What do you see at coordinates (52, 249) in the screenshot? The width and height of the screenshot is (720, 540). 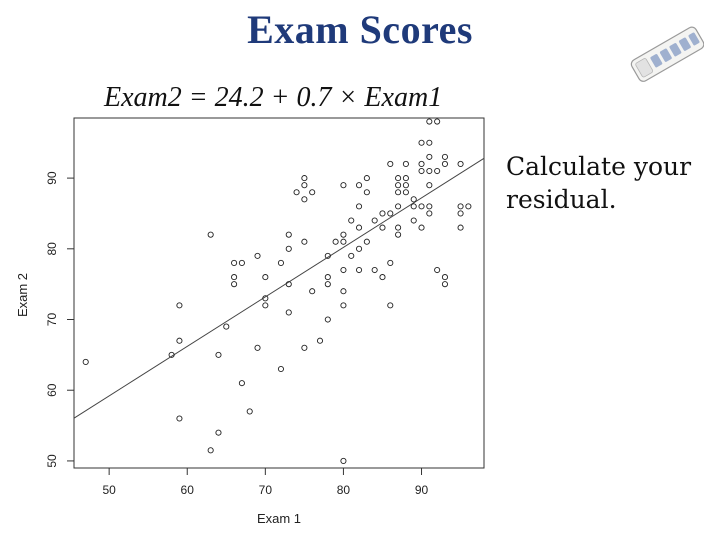 I see `y-tick-label: 80` at bounding box center [52, 249].